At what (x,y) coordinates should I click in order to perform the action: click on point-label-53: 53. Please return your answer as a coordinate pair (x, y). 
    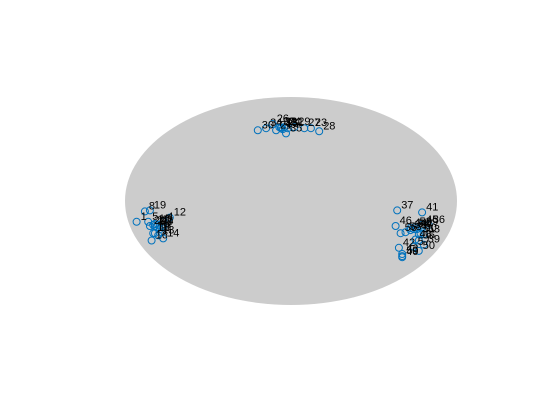
    Looking at the image, I should click on (434, 229).